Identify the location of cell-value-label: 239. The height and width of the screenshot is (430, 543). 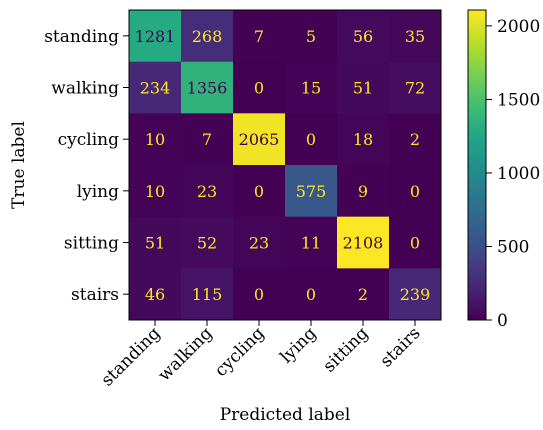
(415, 294).